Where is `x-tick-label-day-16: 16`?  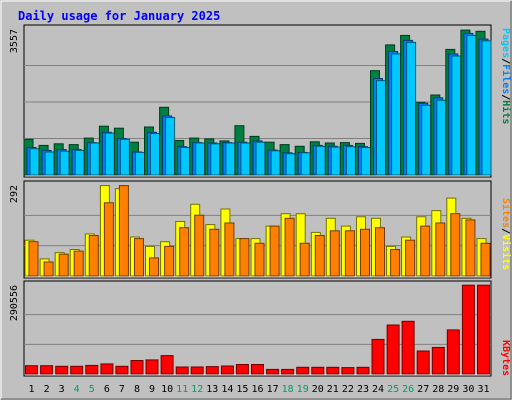
x-tick-label-day-16: 16 is located at coordinates (257, 389).